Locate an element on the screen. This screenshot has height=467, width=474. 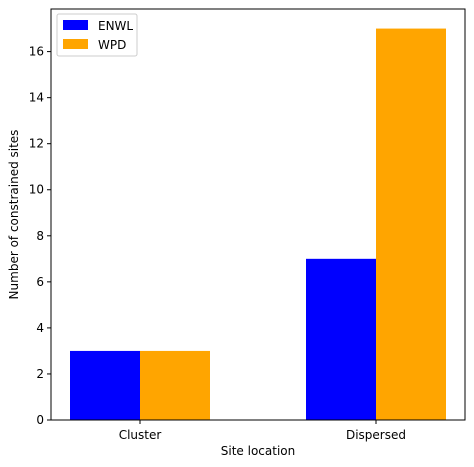
y-tick-label-10: 10 is located at coordinates (36, 190).